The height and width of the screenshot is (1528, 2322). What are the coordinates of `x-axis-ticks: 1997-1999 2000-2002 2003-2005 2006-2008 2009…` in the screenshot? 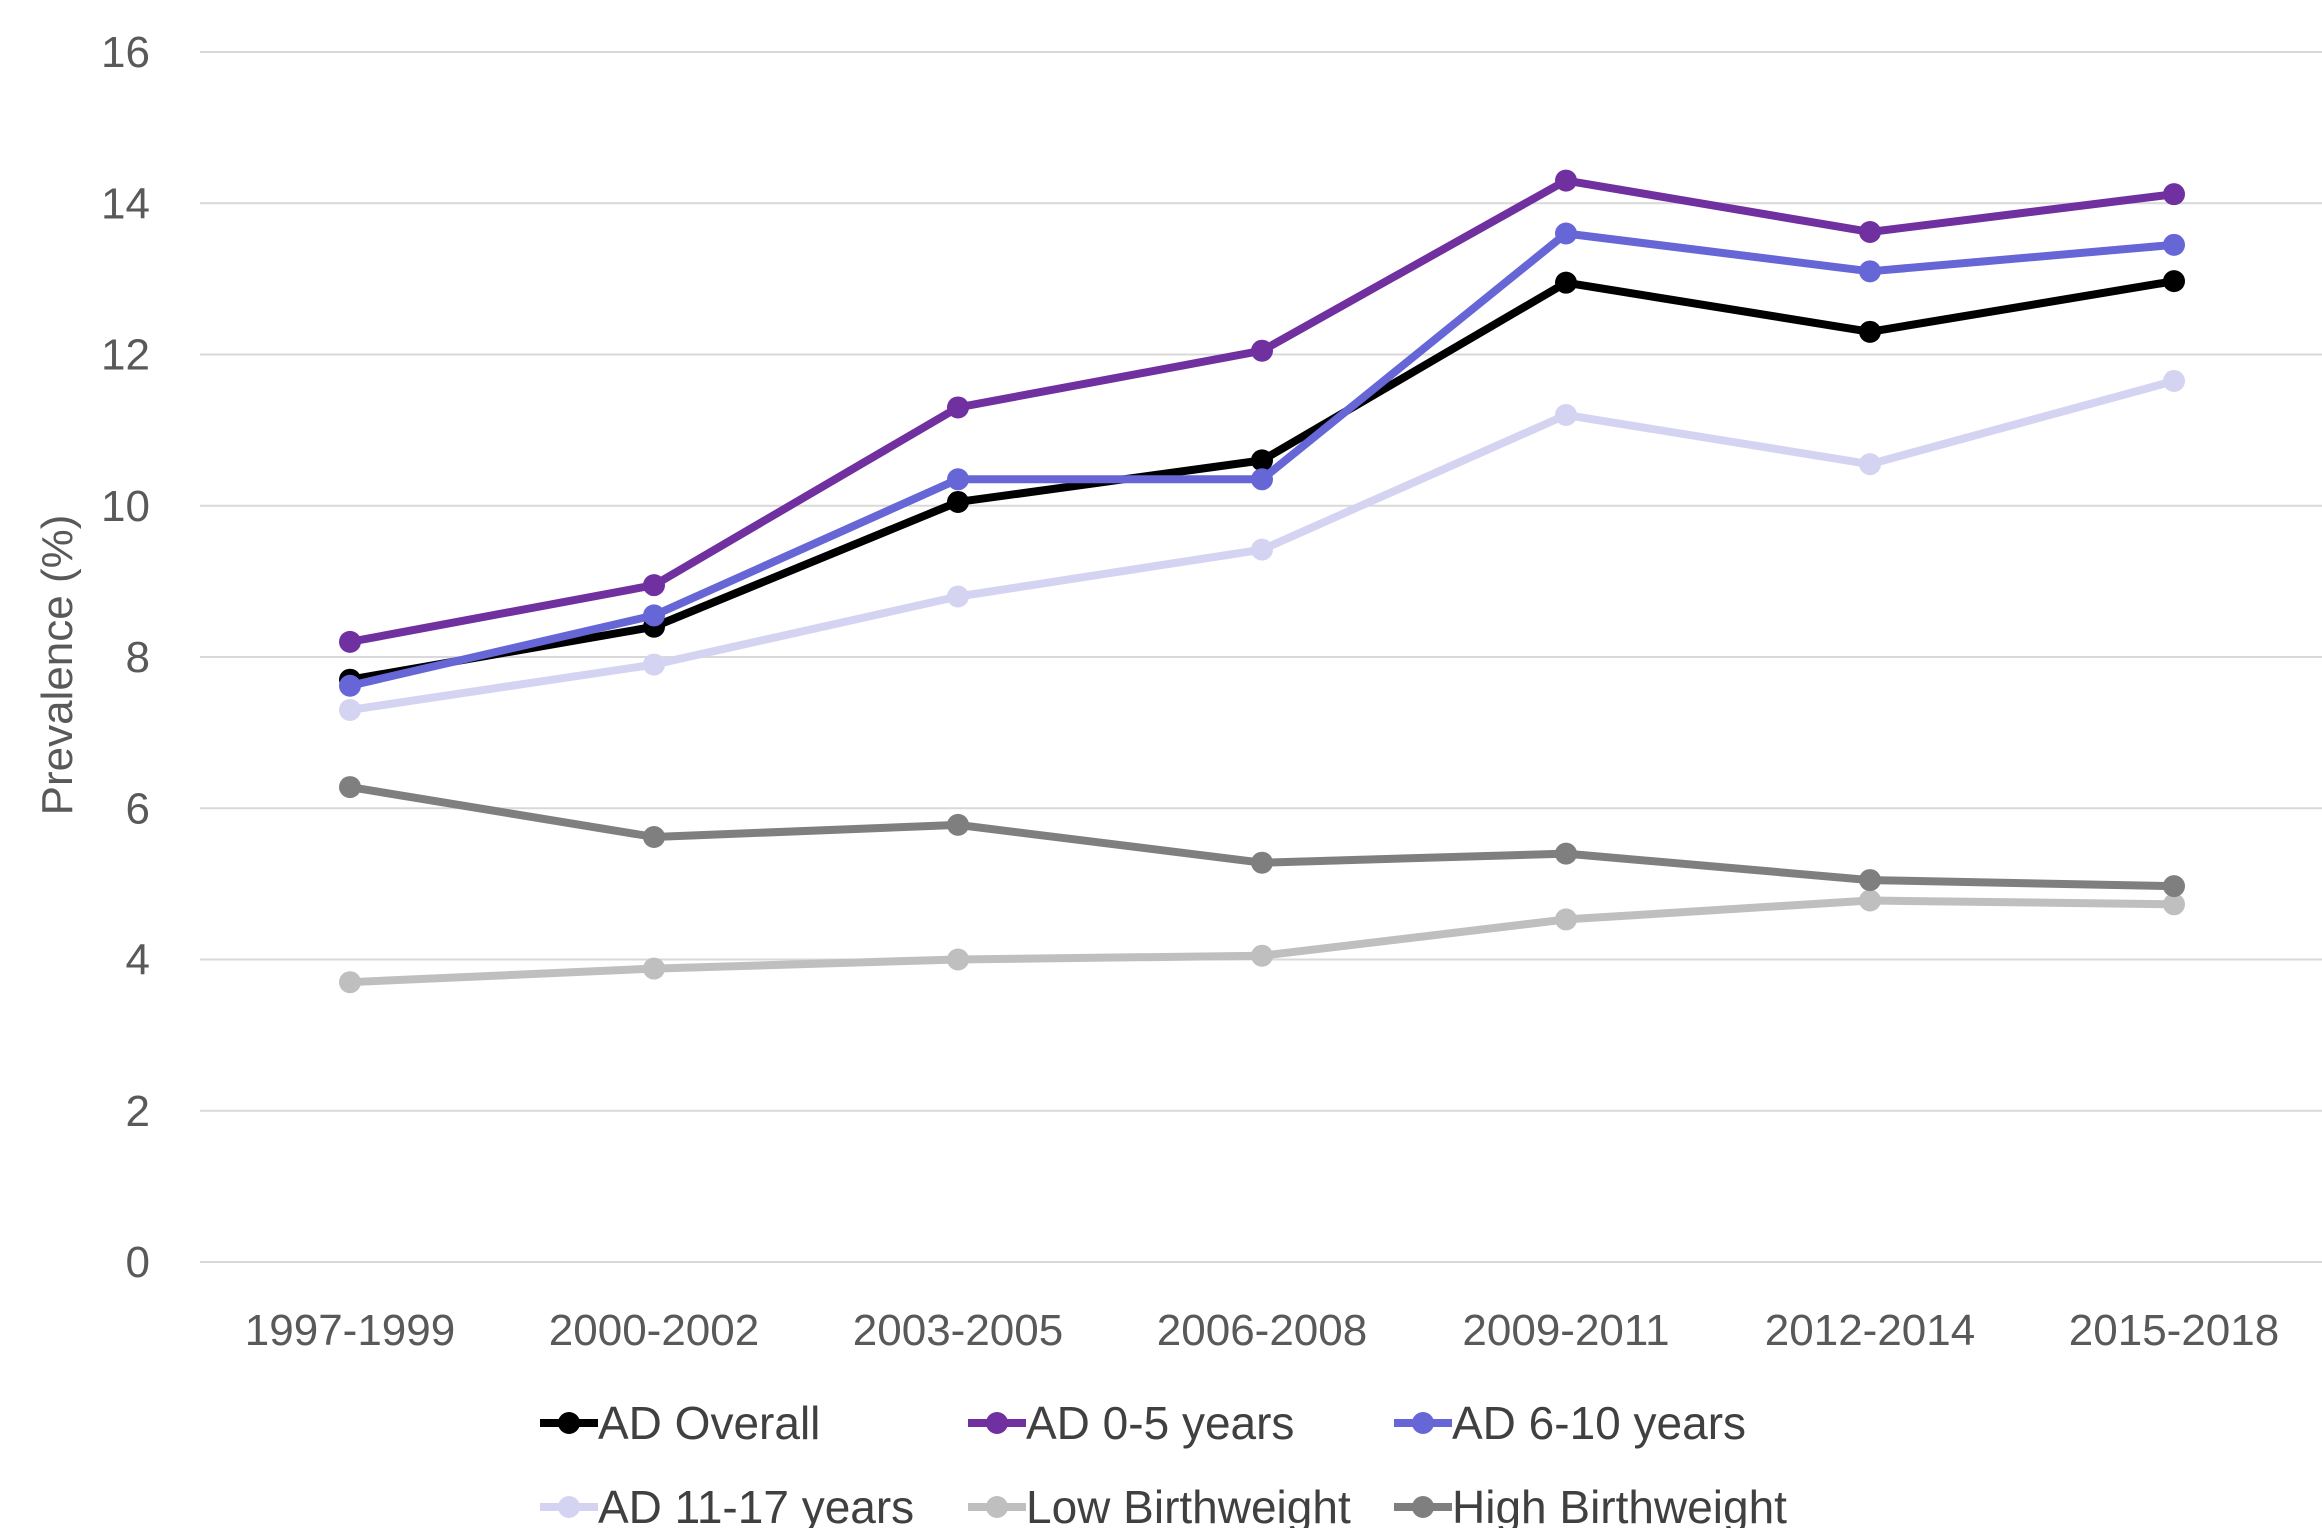 It's located at (1262, 1330).